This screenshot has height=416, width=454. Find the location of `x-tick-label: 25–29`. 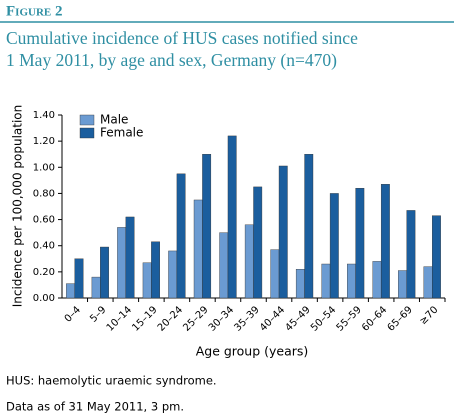

x-tick-label: 25–29 is located at coordinates (195, 318).